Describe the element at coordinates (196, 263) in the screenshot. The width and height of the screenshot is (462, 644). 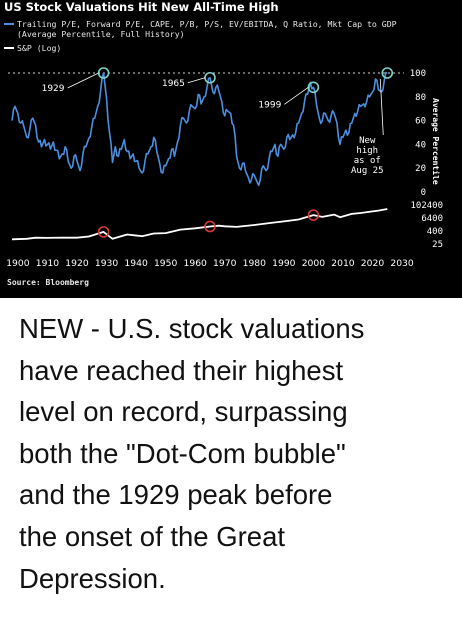
I see `x-tick: 1960` at that location.